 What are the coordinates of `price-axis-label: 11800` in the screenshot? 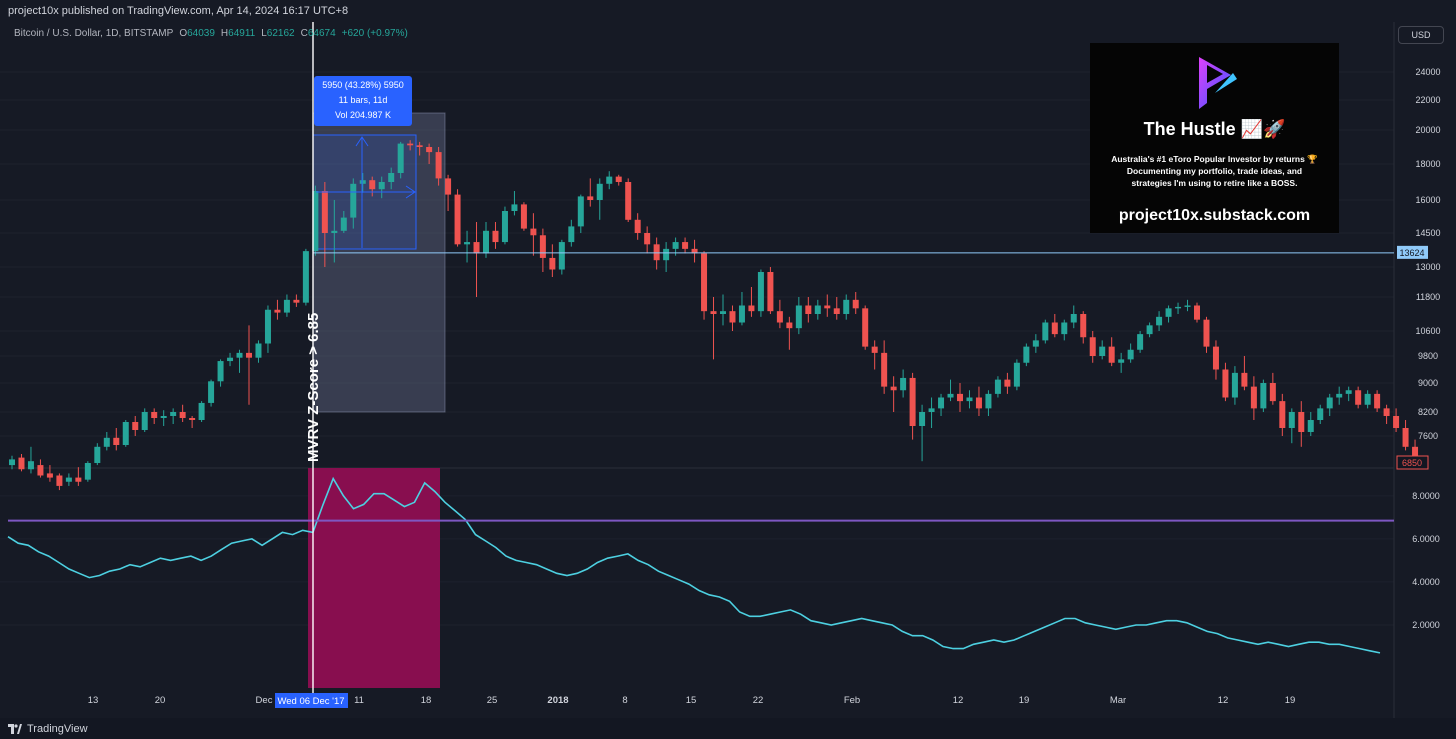 It's located at (1428, 297).